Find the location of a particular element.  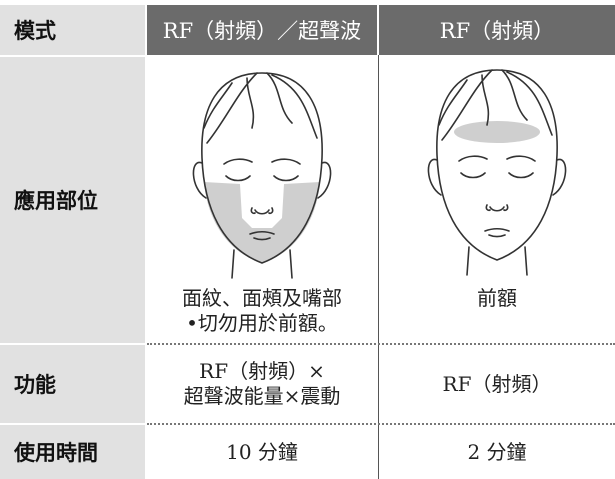

cell-text: RF（射頻） is located at coordinates (497, 384).